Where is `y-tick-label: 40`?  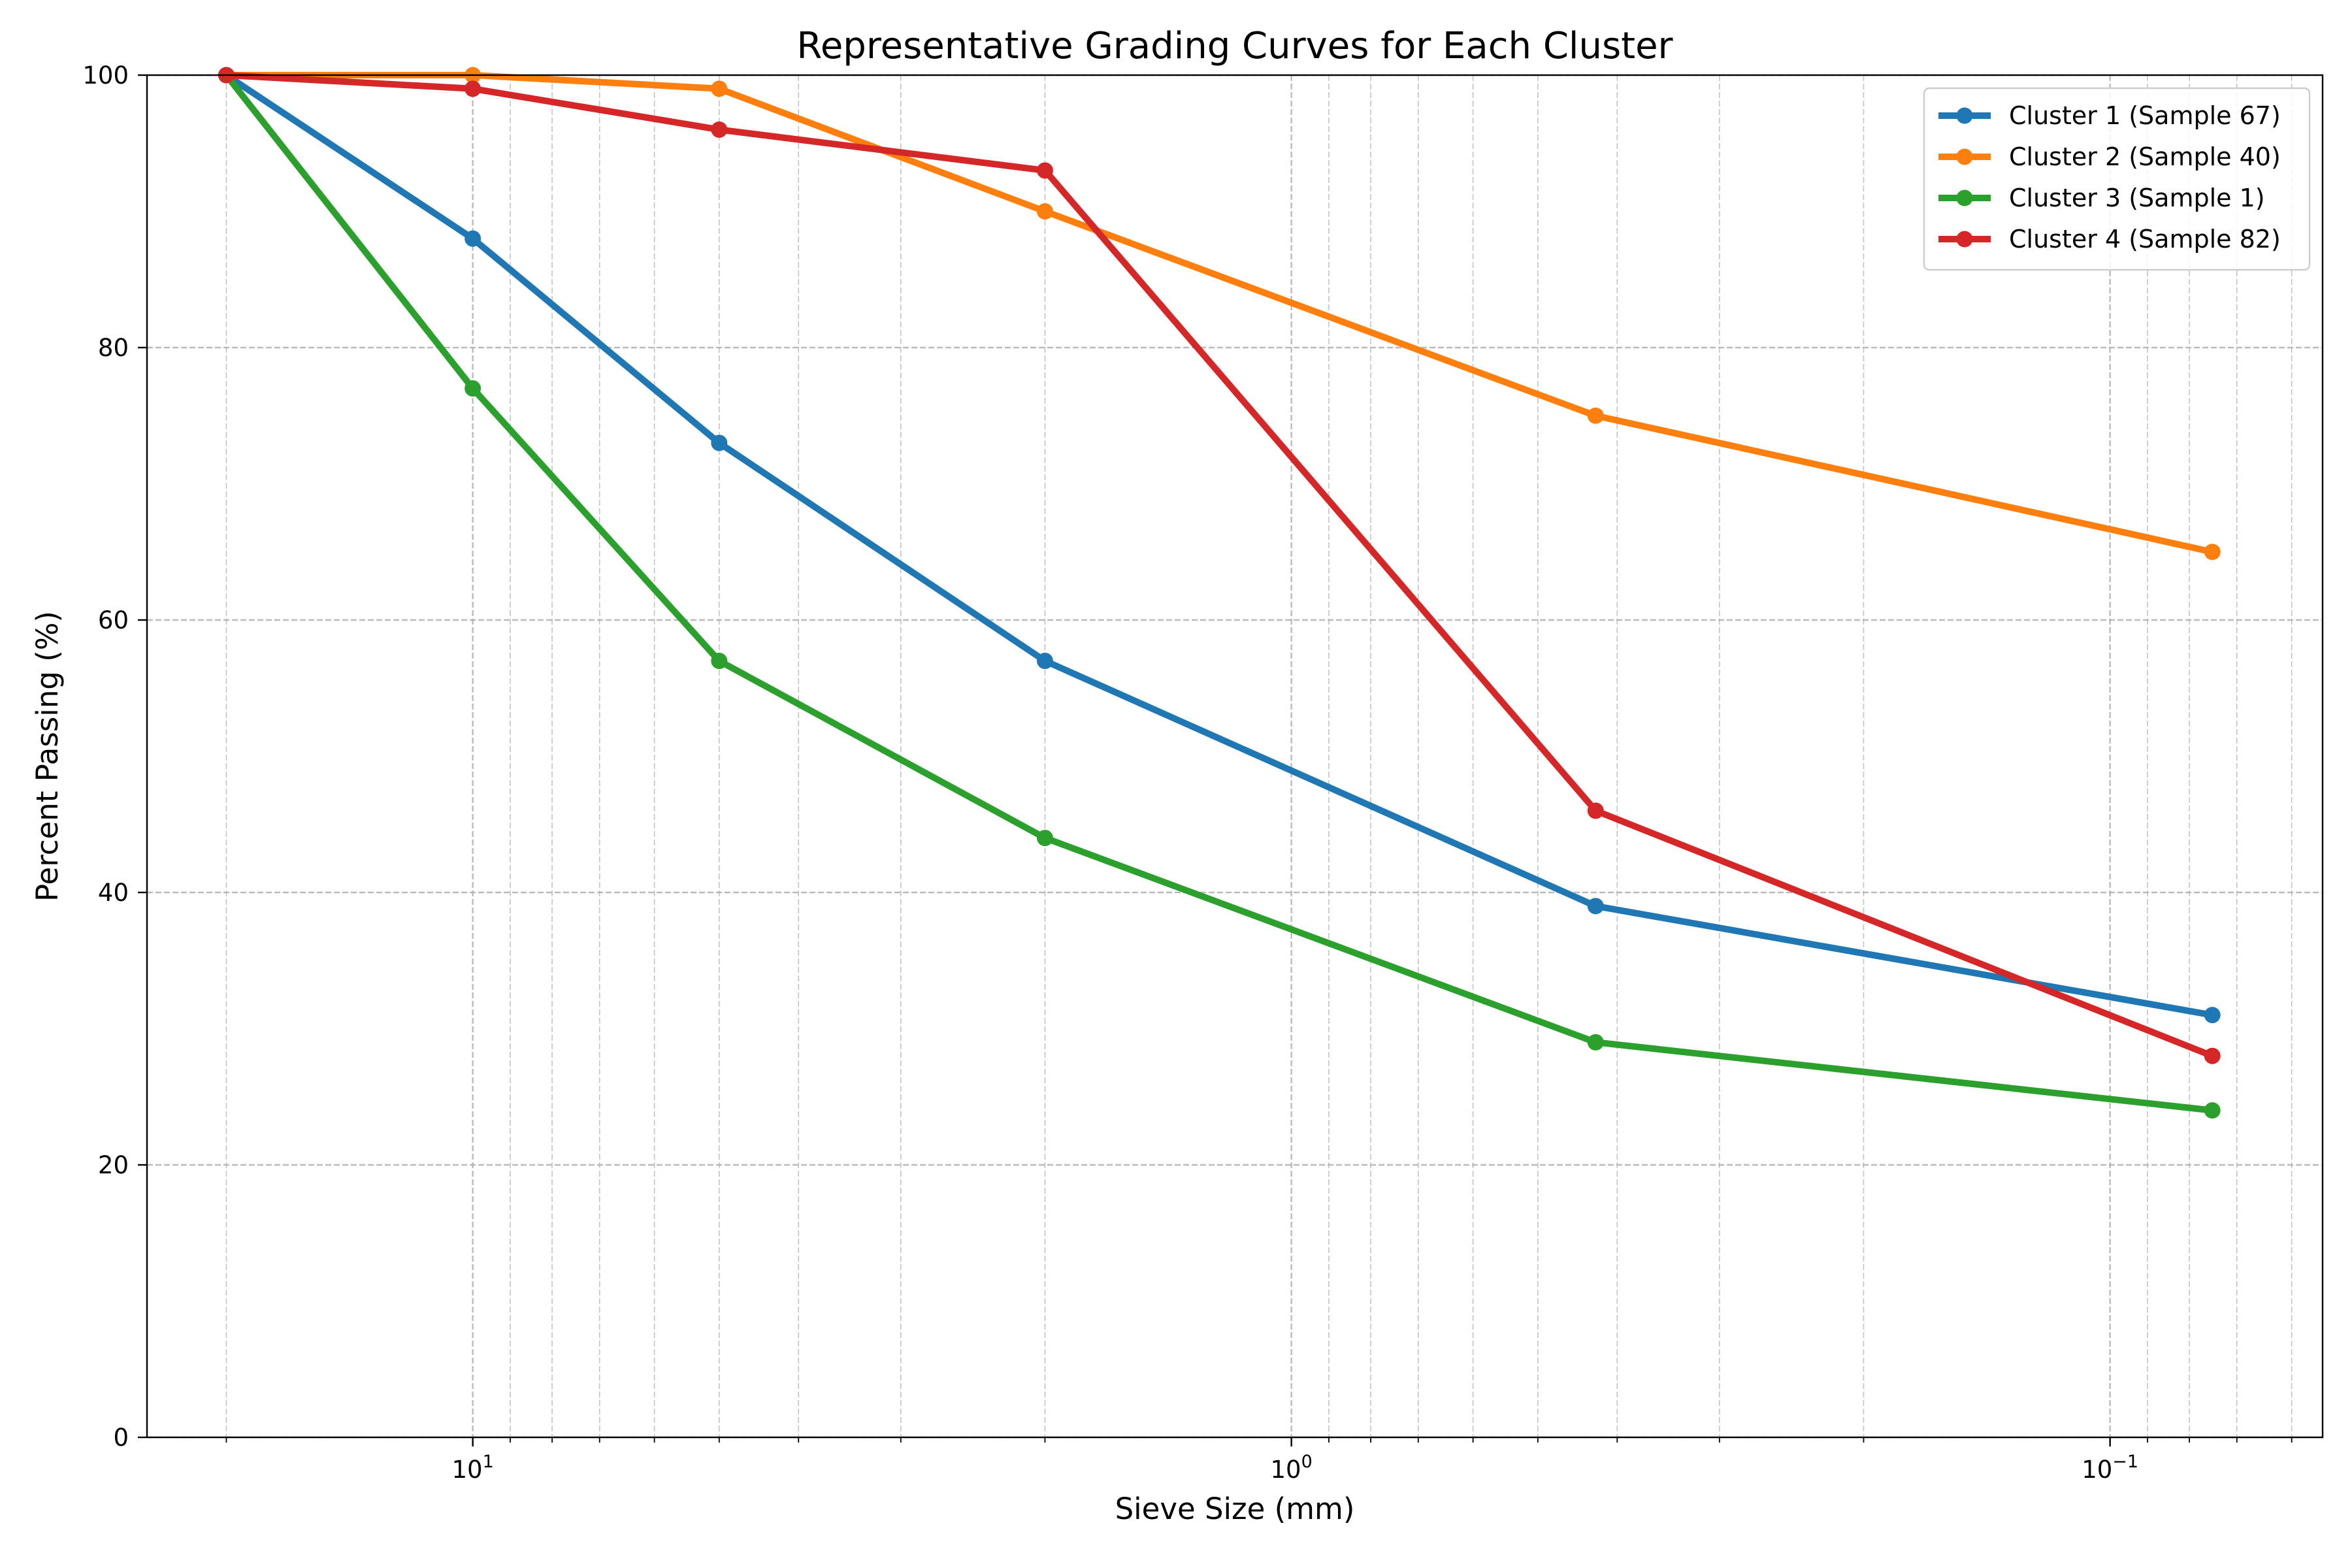
y-tick-label: 40 is located at coordinates (113, 893).